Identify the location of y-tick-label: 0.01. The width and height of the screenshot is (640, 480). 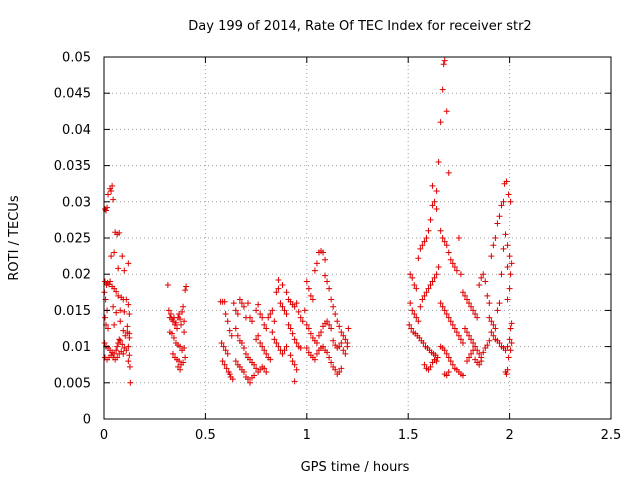
(76, 347).